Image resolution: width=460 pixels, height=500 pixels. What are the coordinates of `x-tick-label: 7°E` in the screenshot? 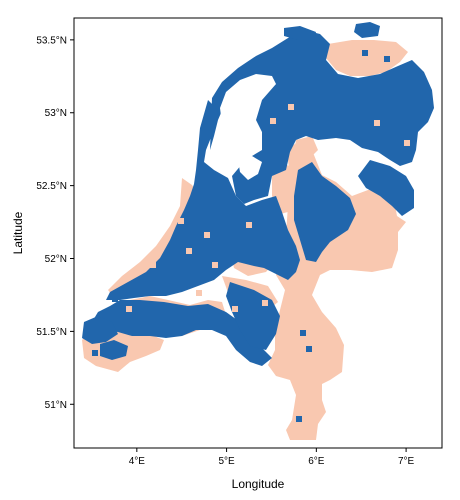 It's located at (406, 461).